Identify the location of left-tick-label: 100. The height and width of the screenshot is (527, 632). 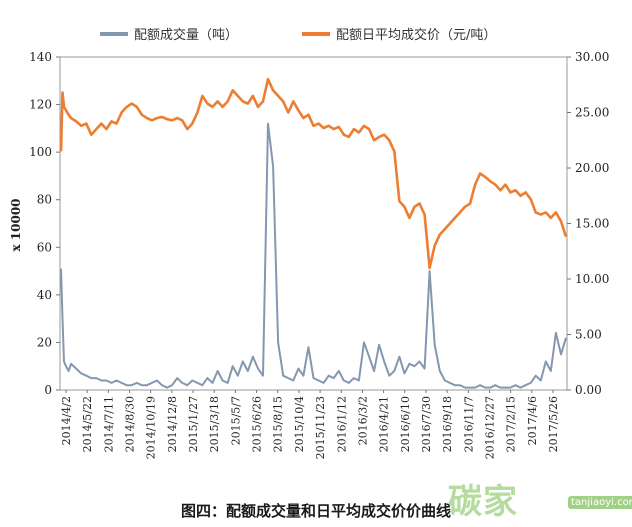
(40, 152).